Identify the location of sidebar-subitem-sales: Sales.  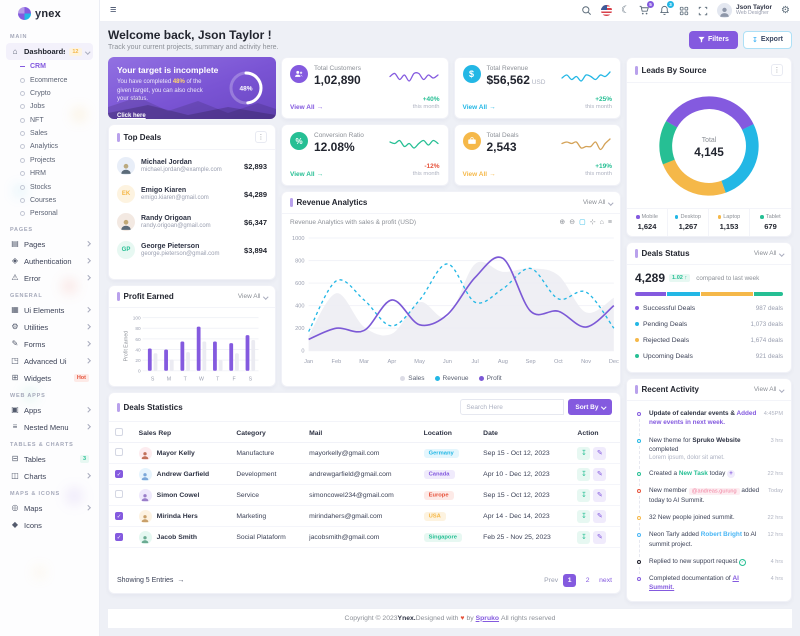
(55, 133).